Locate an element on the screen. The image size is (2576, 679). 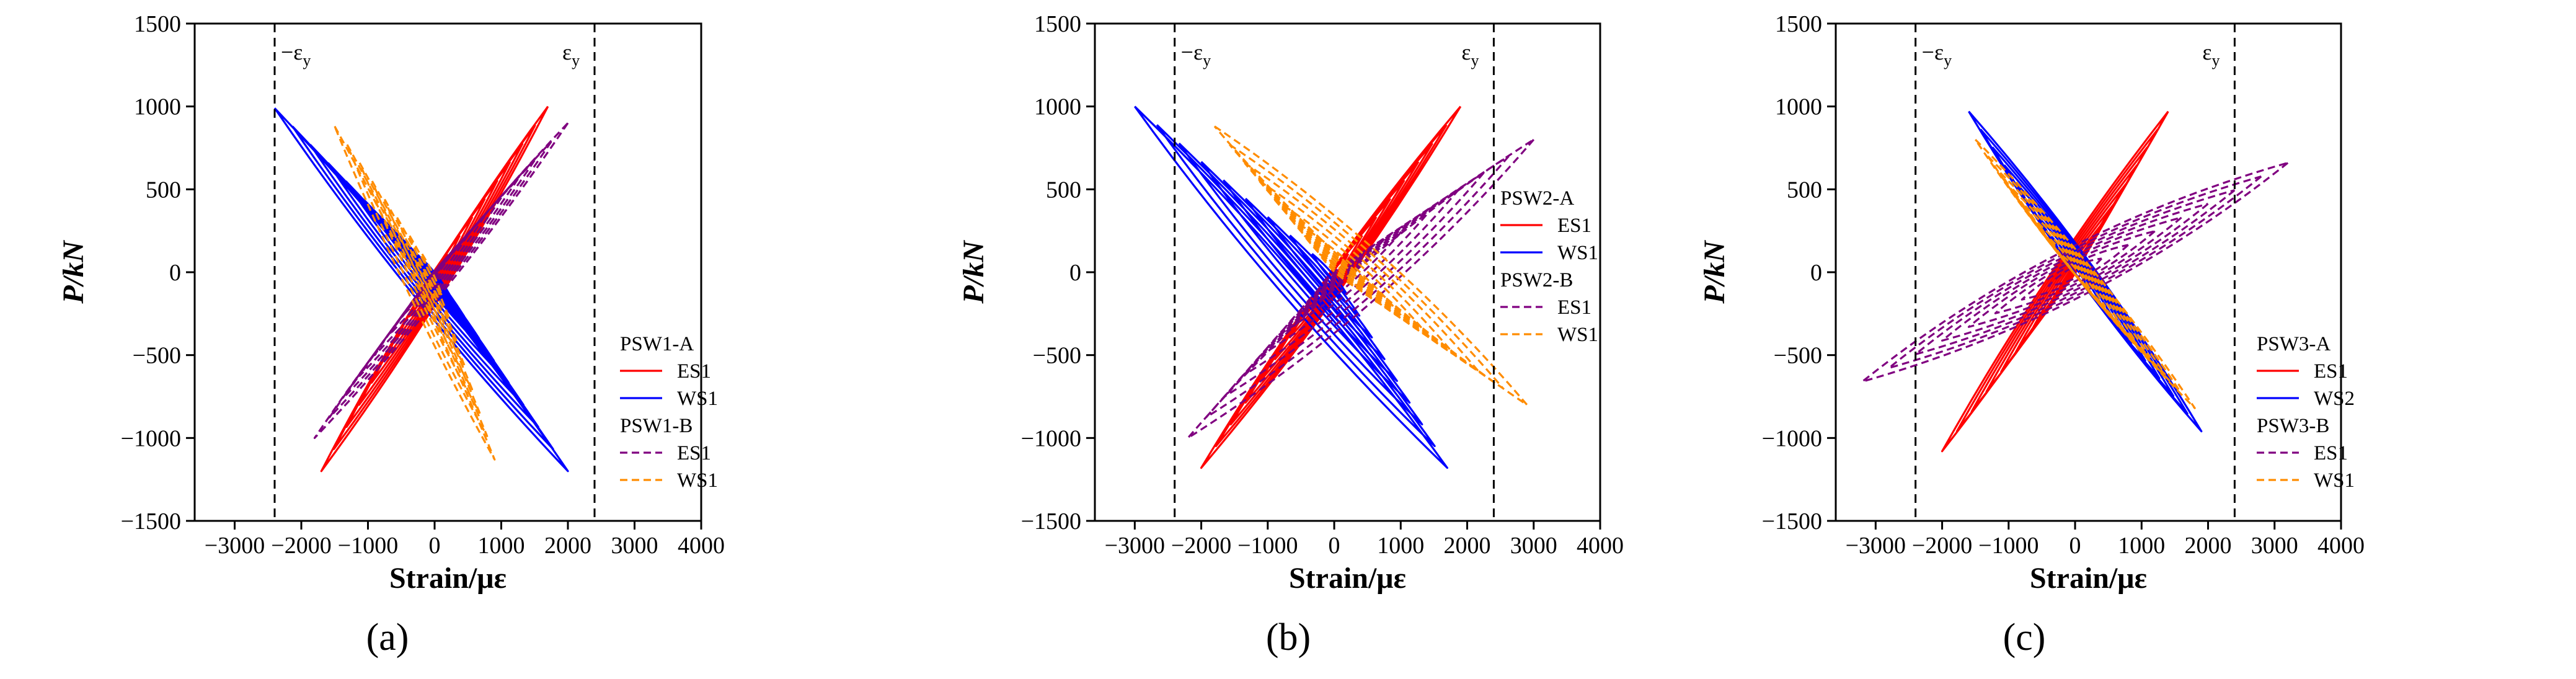
legend: PSW1-A ES1 WS1 PSW1-B ES1 WS1 is located at coordinates (669, 413).